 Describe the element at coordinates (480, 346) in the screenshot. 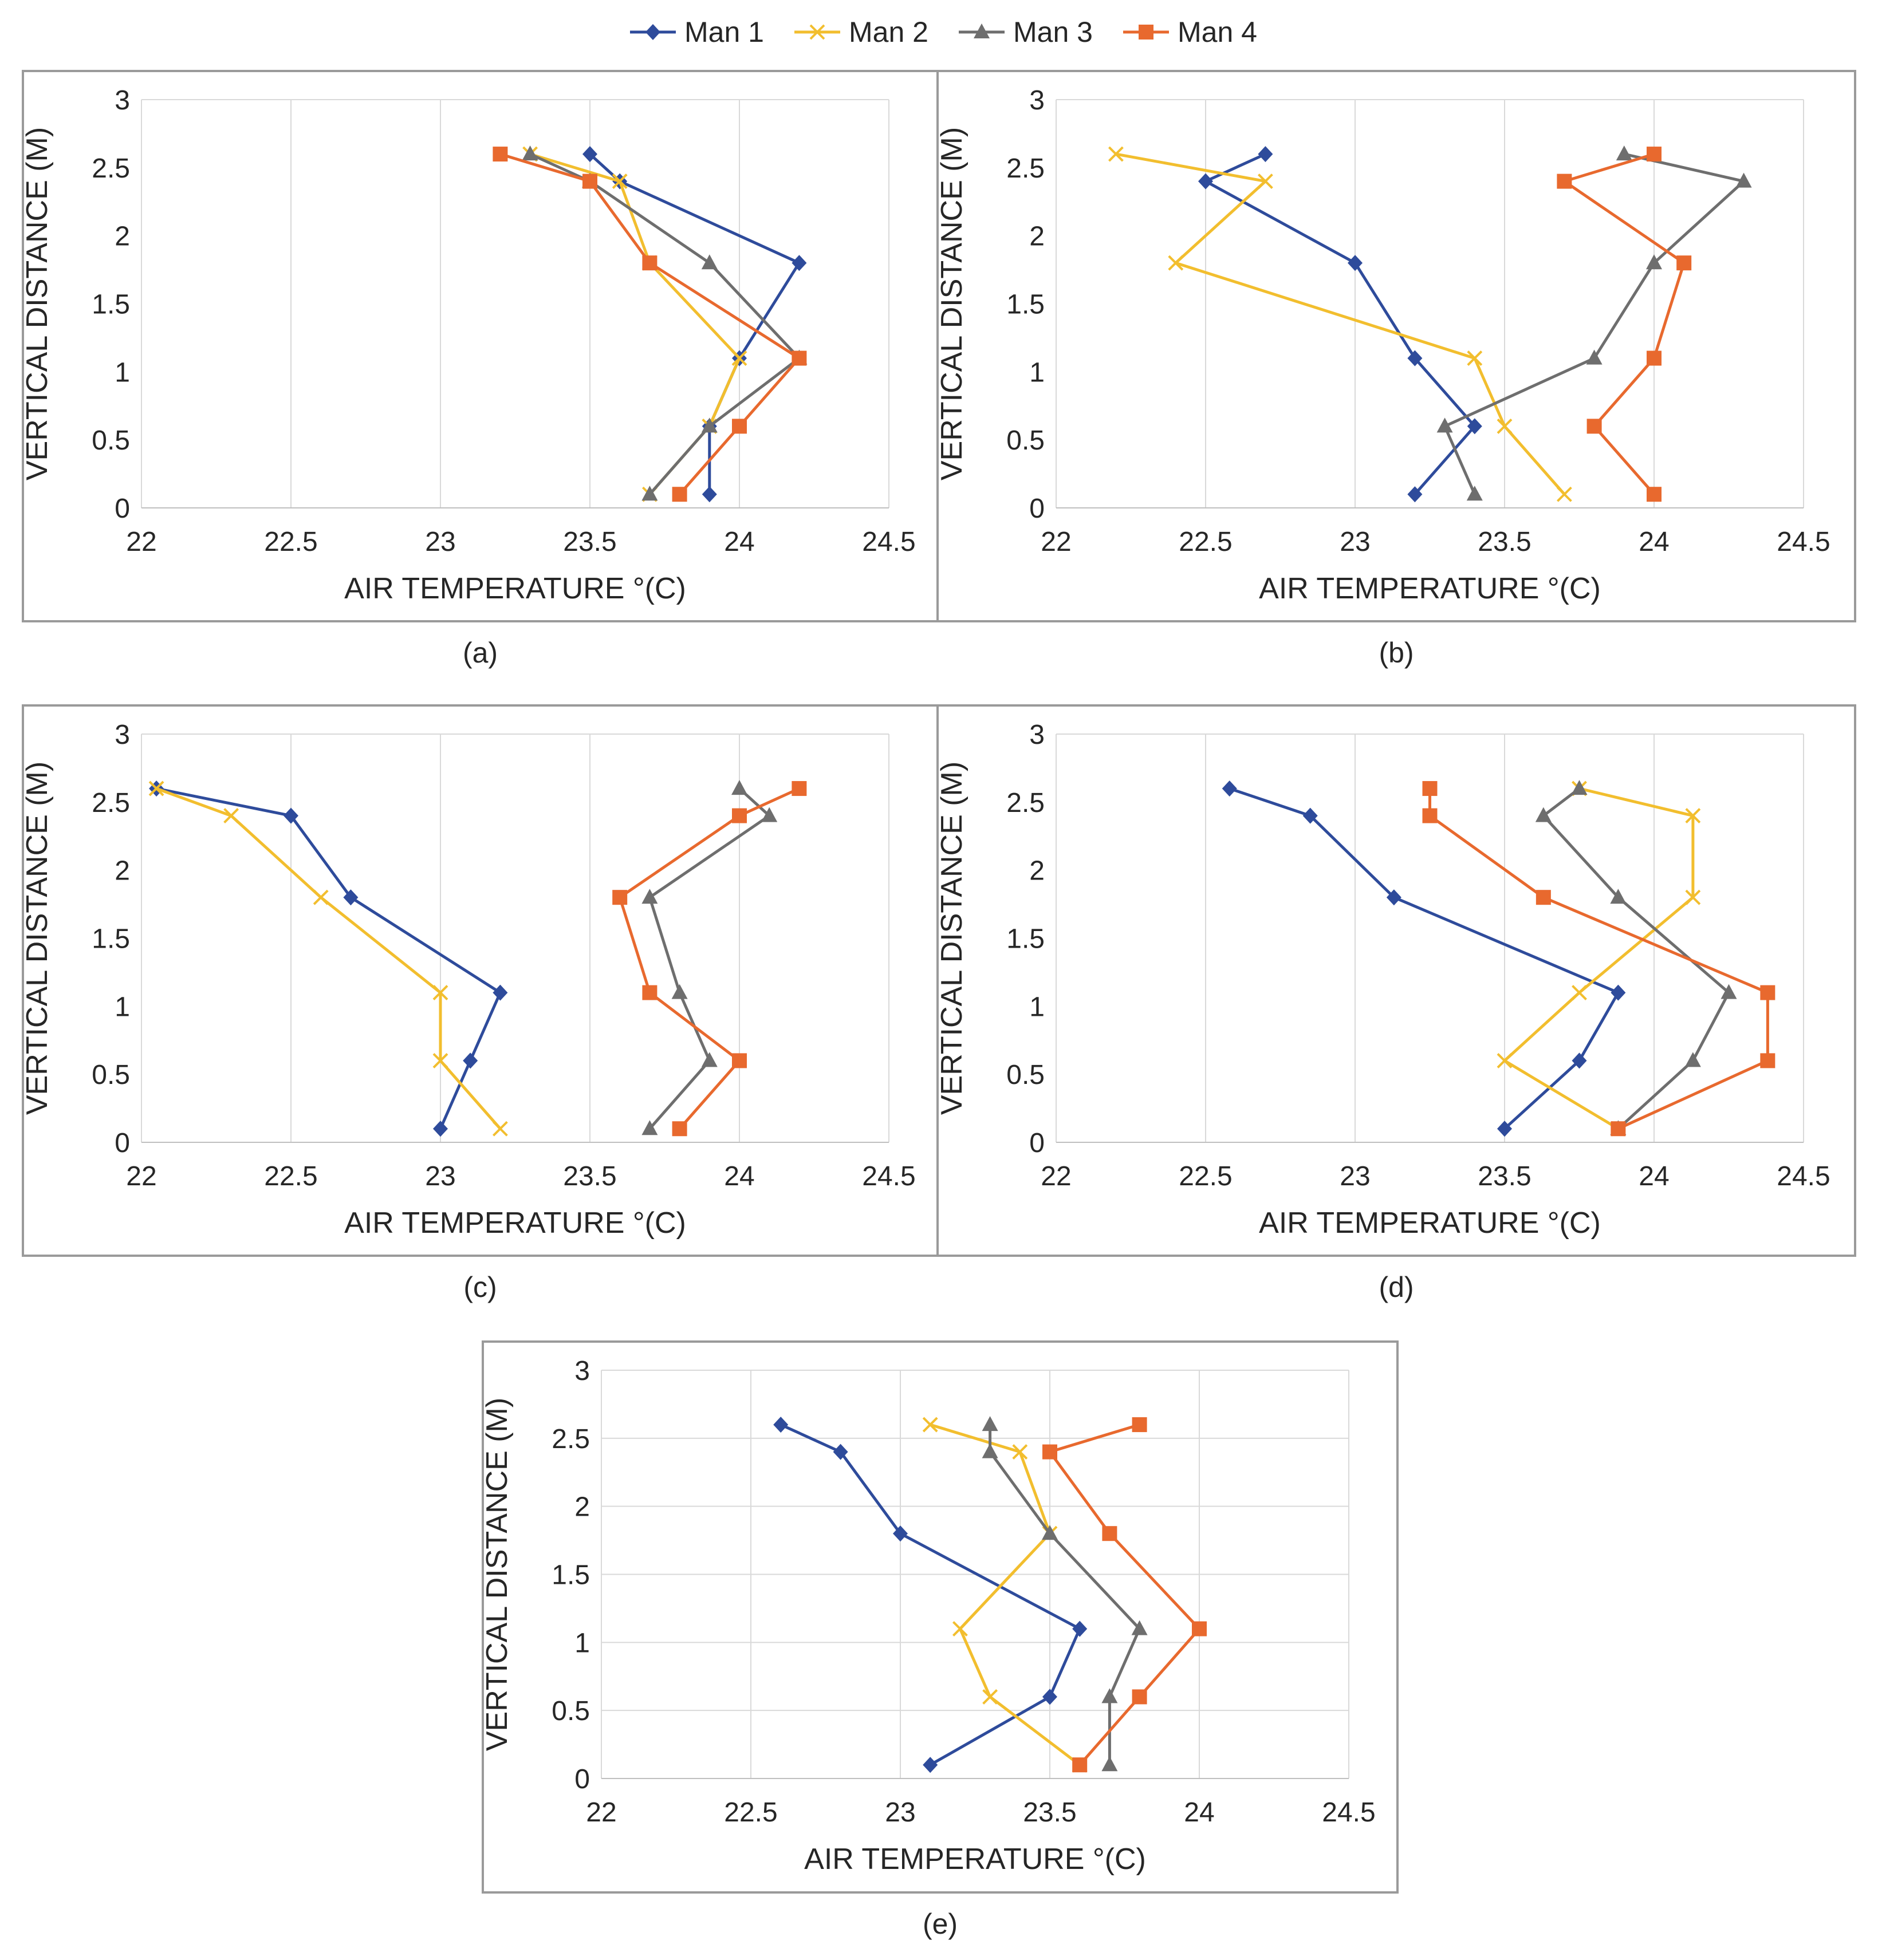

I see `panel-a-frame` at that location.